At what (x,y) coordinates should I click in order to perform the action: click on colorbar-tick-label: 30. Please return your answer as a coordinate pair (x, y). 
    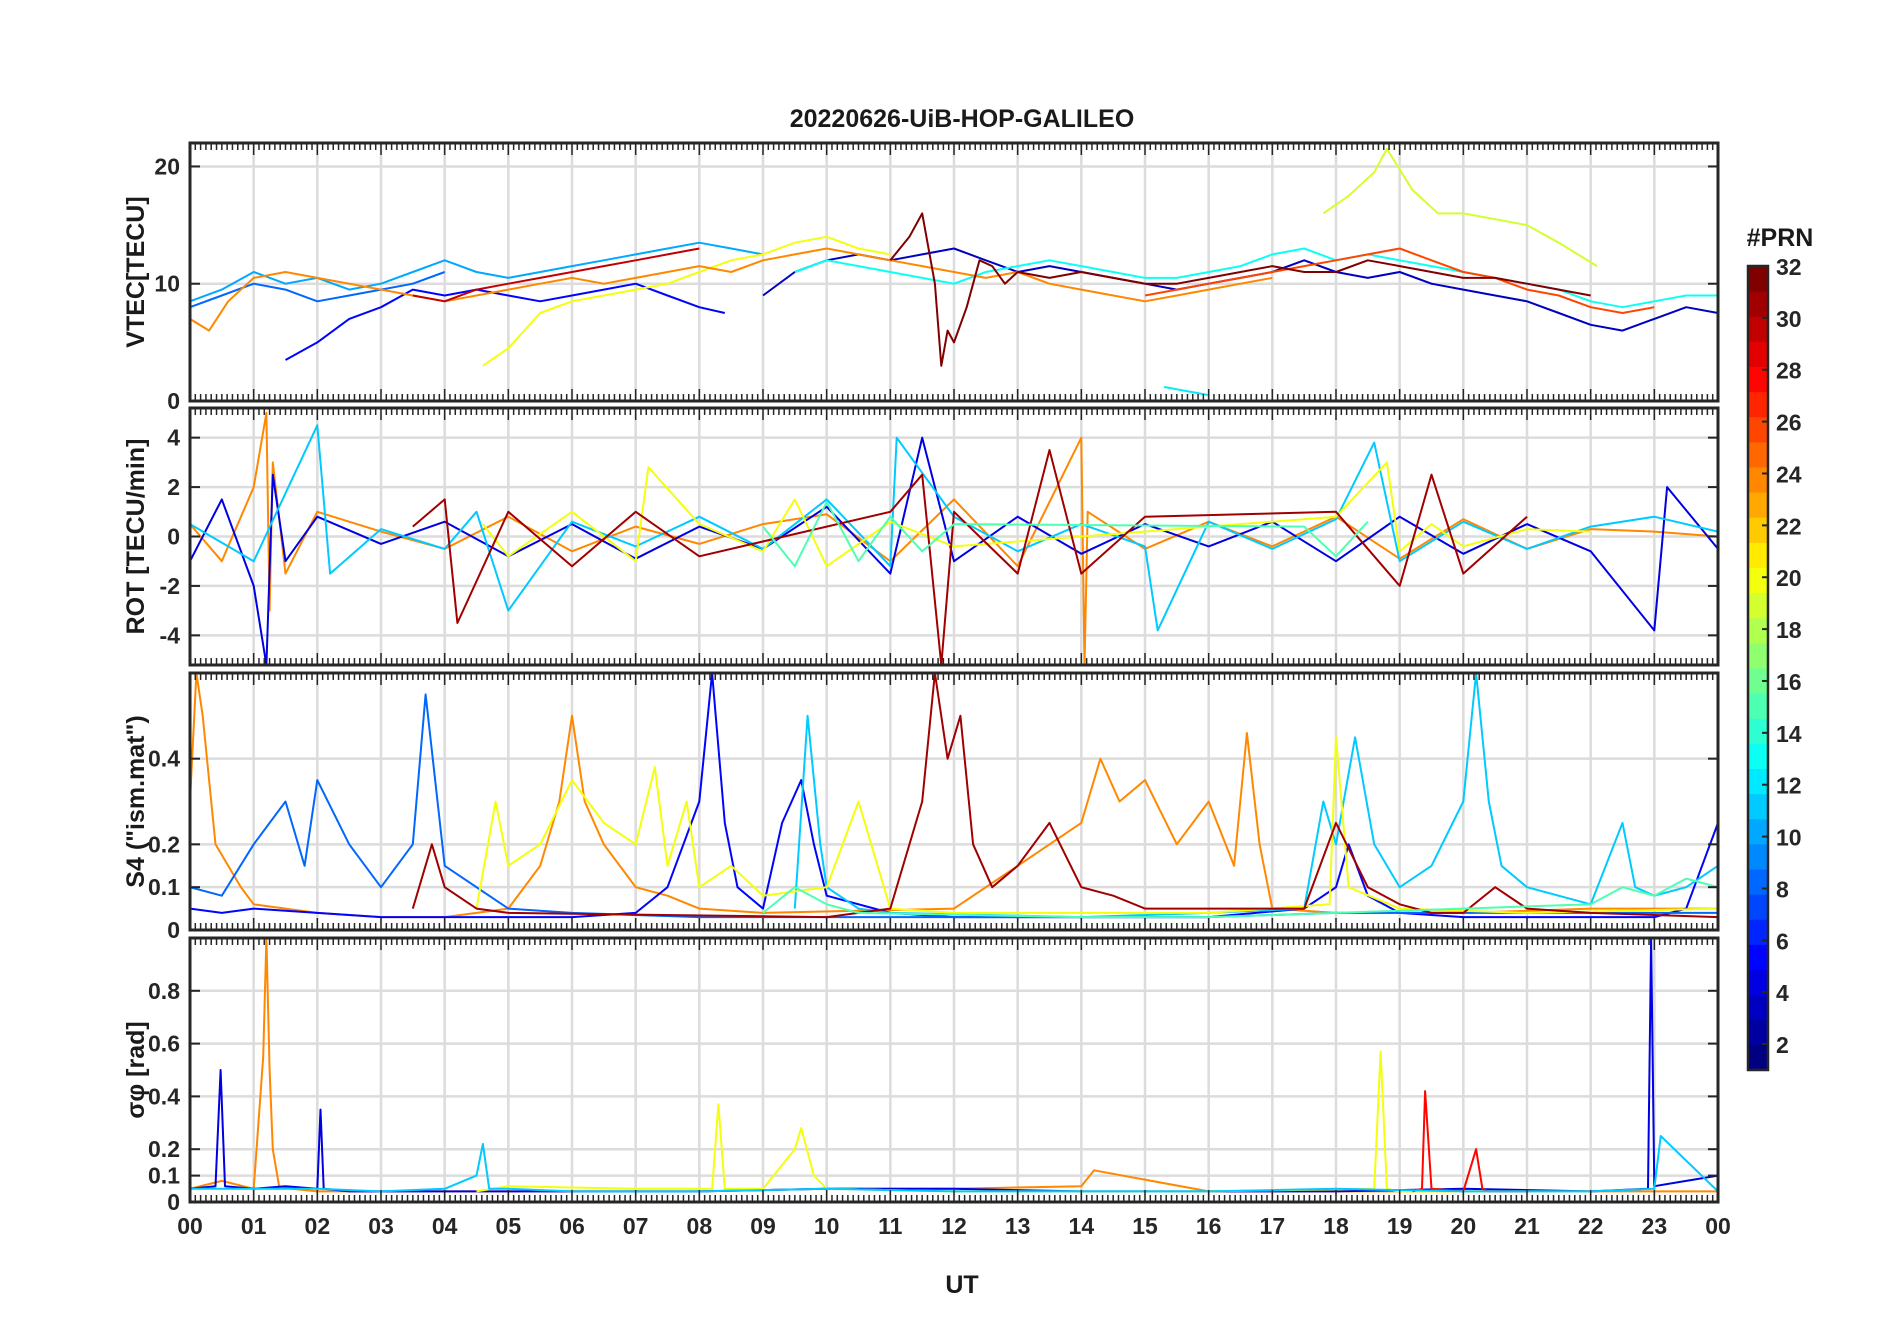
    Looking at the image, I should click on (1789, 319).